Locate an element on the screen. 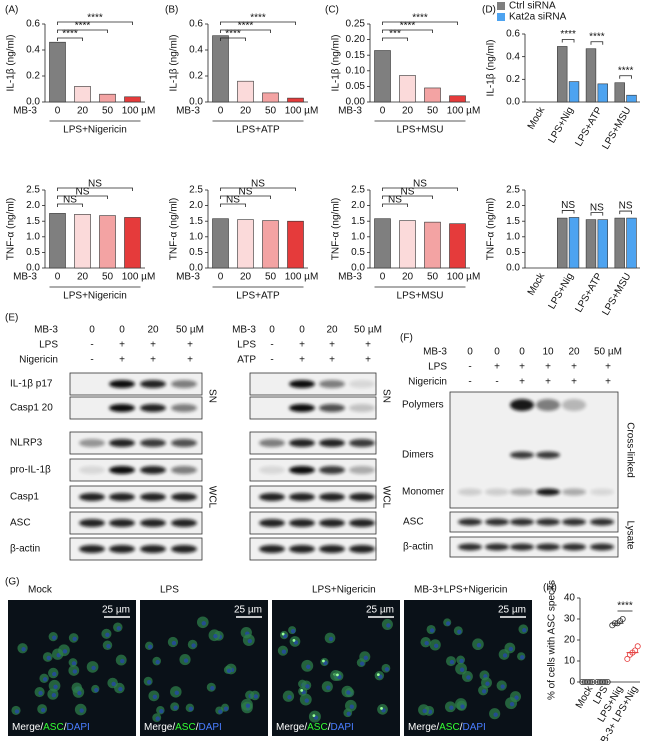  row-label: NLRP3 is located at coordinates (26, 443).